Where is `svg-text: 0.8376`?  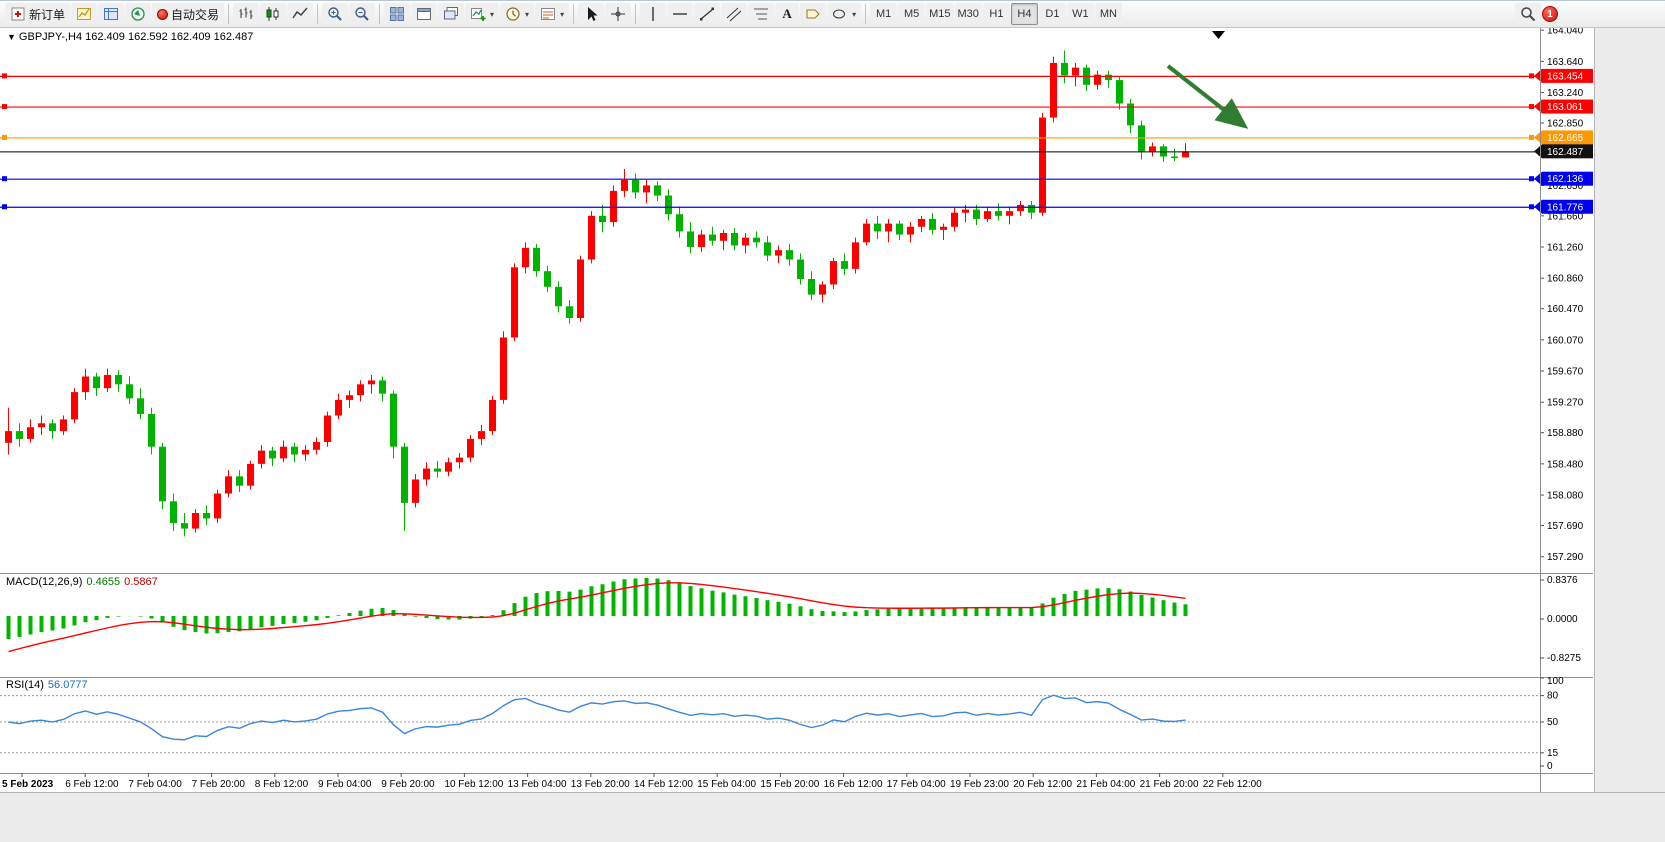
svg-text: 0.8376 is located at coordinates (1562, 580).